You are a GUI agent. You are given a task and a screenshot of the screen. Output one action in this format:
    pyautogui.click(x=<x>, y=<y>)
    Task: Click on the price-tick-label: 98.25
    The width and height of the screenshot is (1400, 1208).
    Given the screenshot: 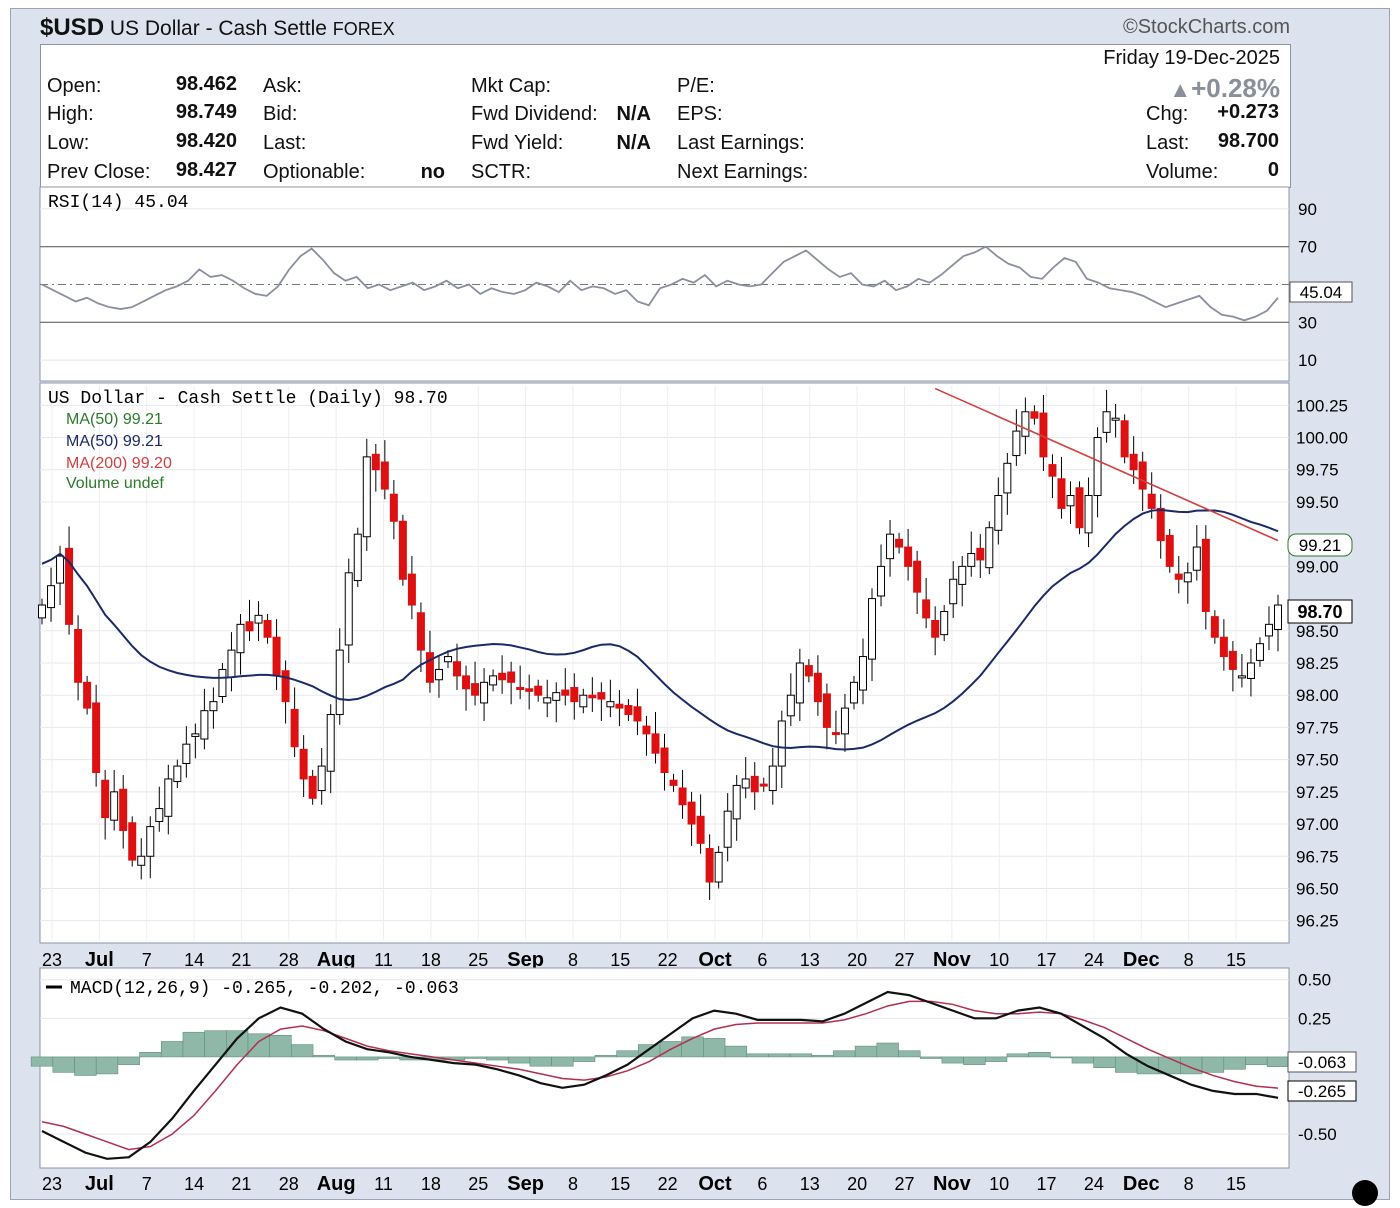 What is the action you would take?
    pyautogui.click(x=1317, y=663)
    